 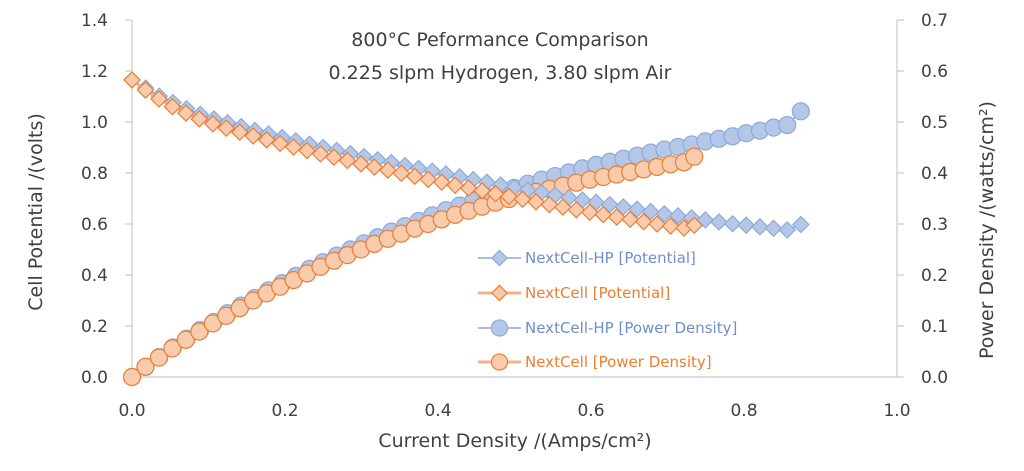 What do you see at coordinates (500, 73) in the screenshot?
I see `chart-subtitle: 0.225 slpm Hydrogen, 3.80 slpm Air` at bounding box center [500, 73].